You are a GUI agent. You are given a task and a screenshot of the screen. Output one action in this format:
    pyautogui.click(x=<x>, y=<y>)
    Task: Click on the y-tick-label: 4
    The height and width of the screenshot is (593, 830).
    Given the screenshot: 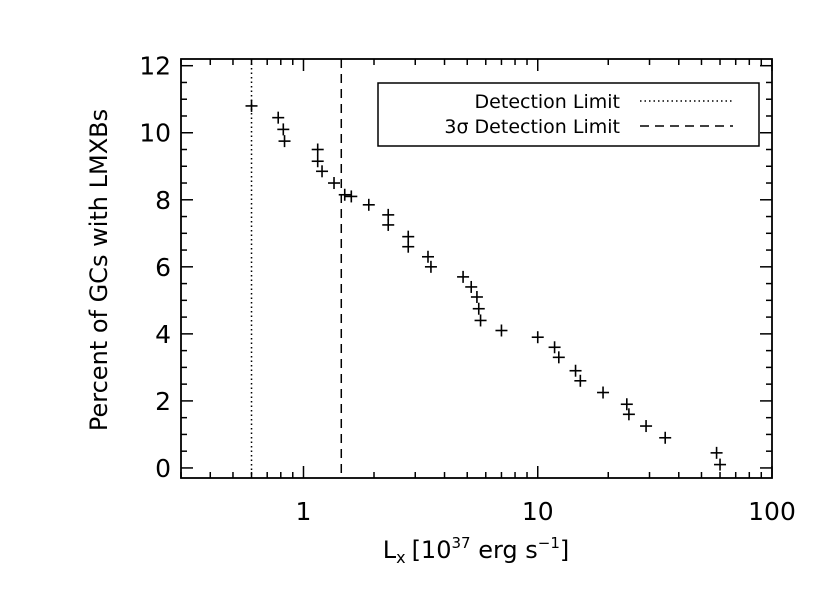 What is the action you would take?
    pyautogui.click(x=163, y=334)
    